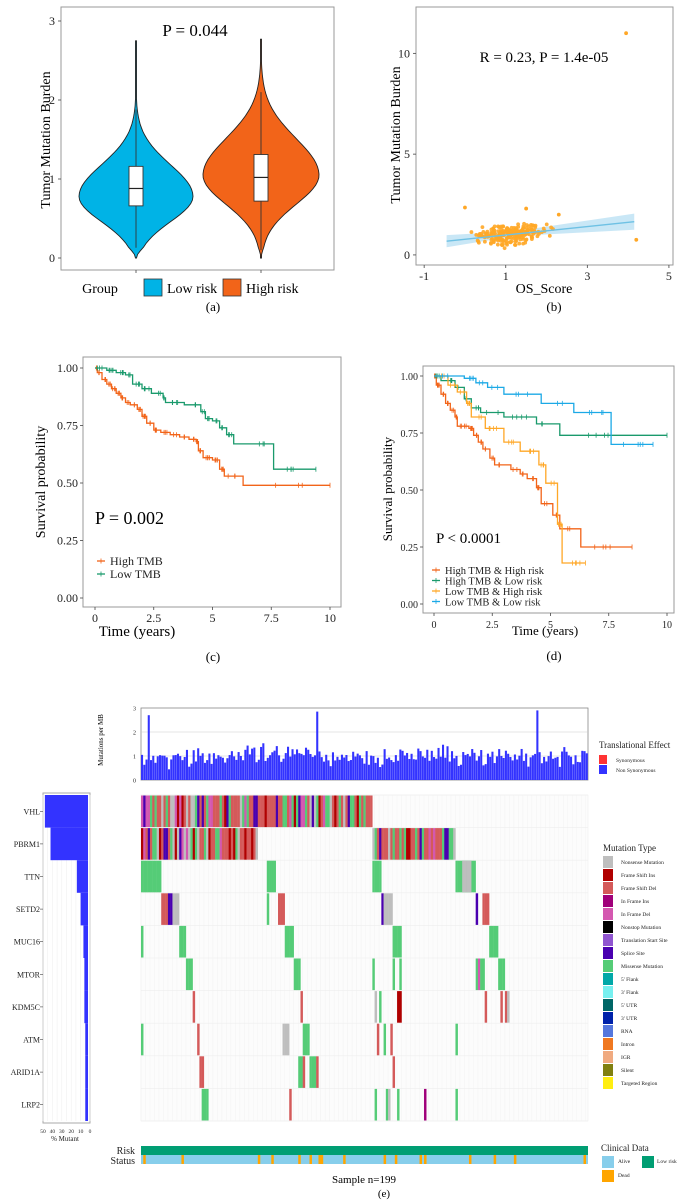  I want to click on mutation-cell-ttn, so click(270, 876).